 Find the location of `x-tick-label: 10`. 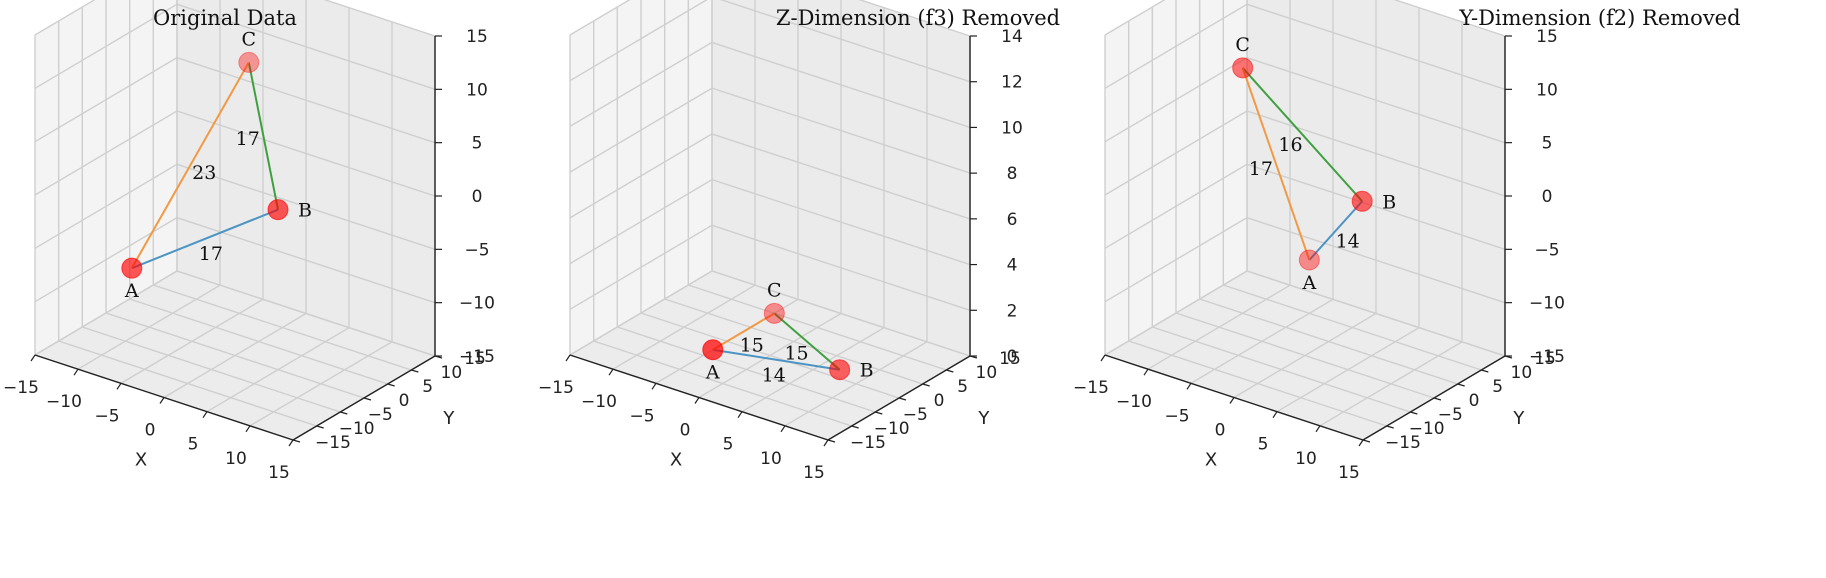

x-tick-label: 10 is located at coordinates (771, 459).